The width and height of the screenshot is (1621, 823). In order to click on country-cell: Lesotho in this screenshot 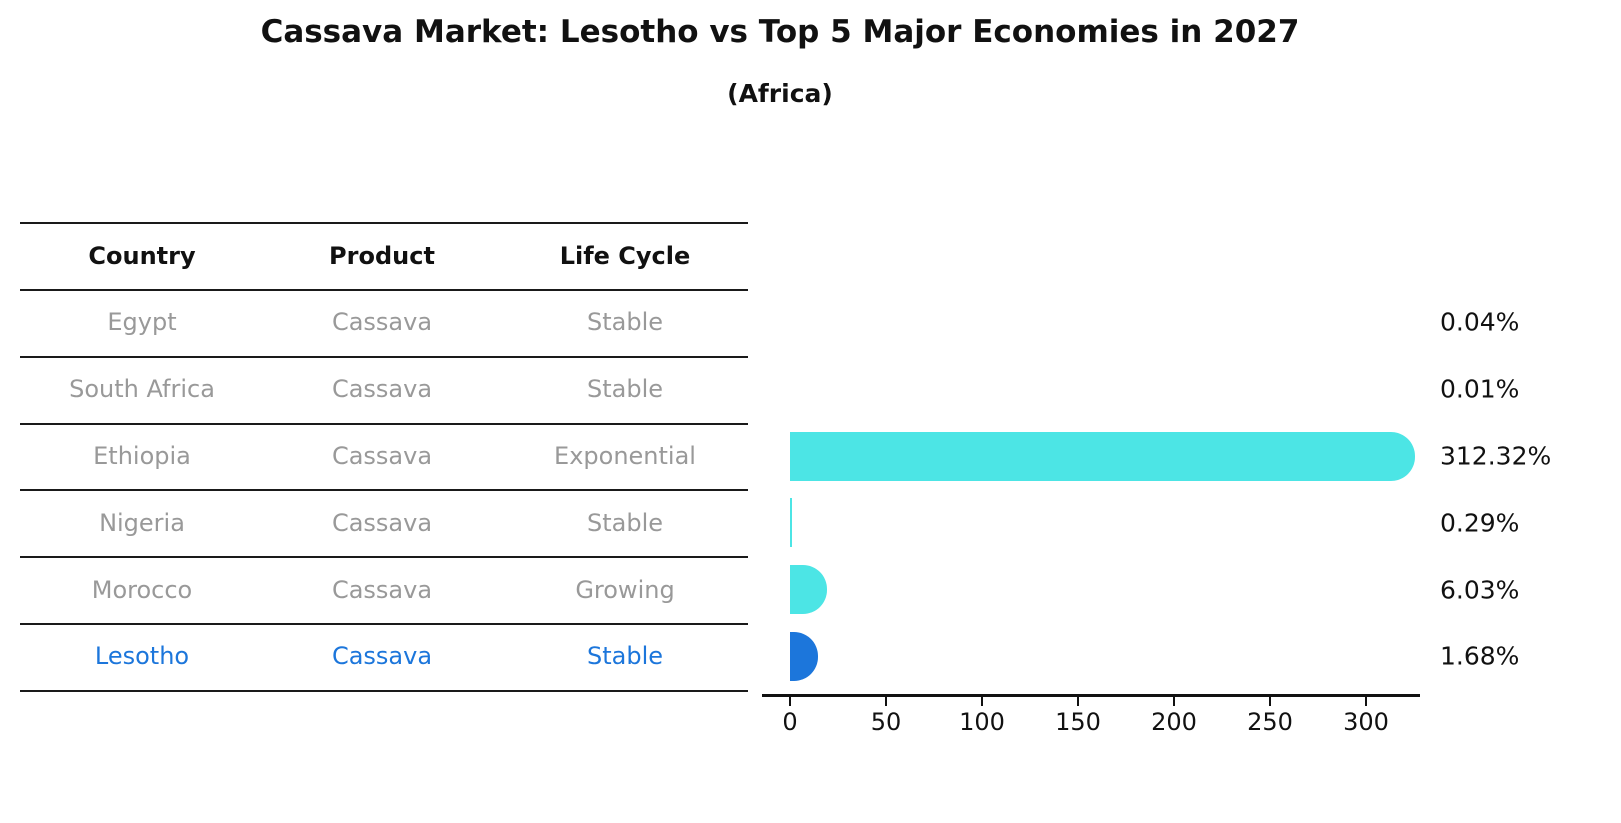, I will do `click(142, 656)`.